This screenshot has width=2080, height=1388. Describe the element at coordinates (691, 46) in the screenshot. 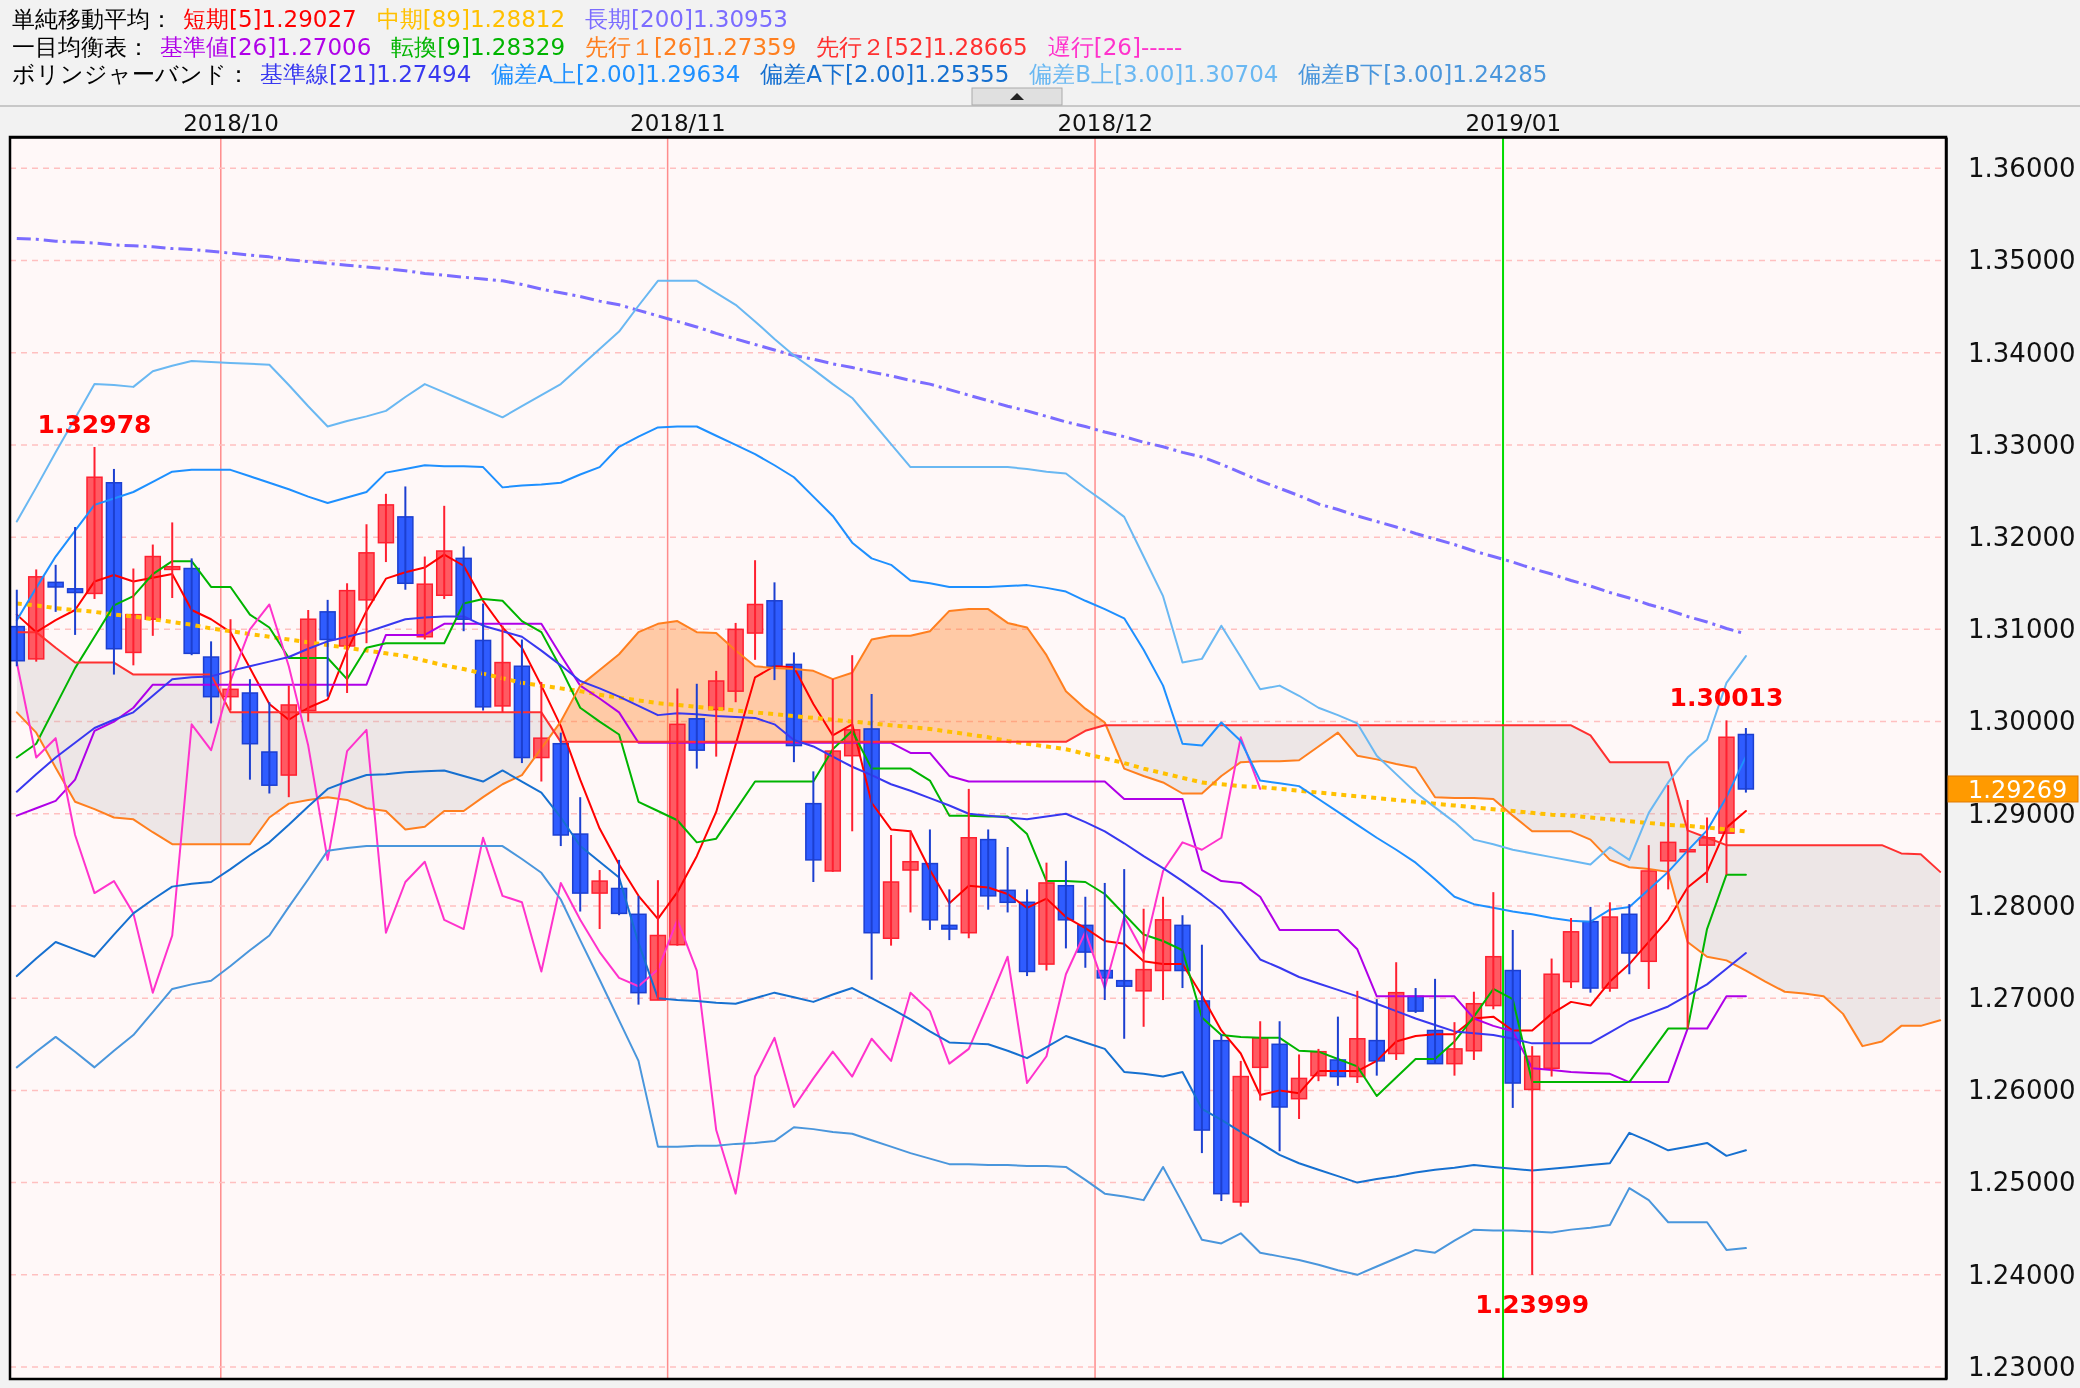

I see `text: 先行１[26]1.27359` at that location.